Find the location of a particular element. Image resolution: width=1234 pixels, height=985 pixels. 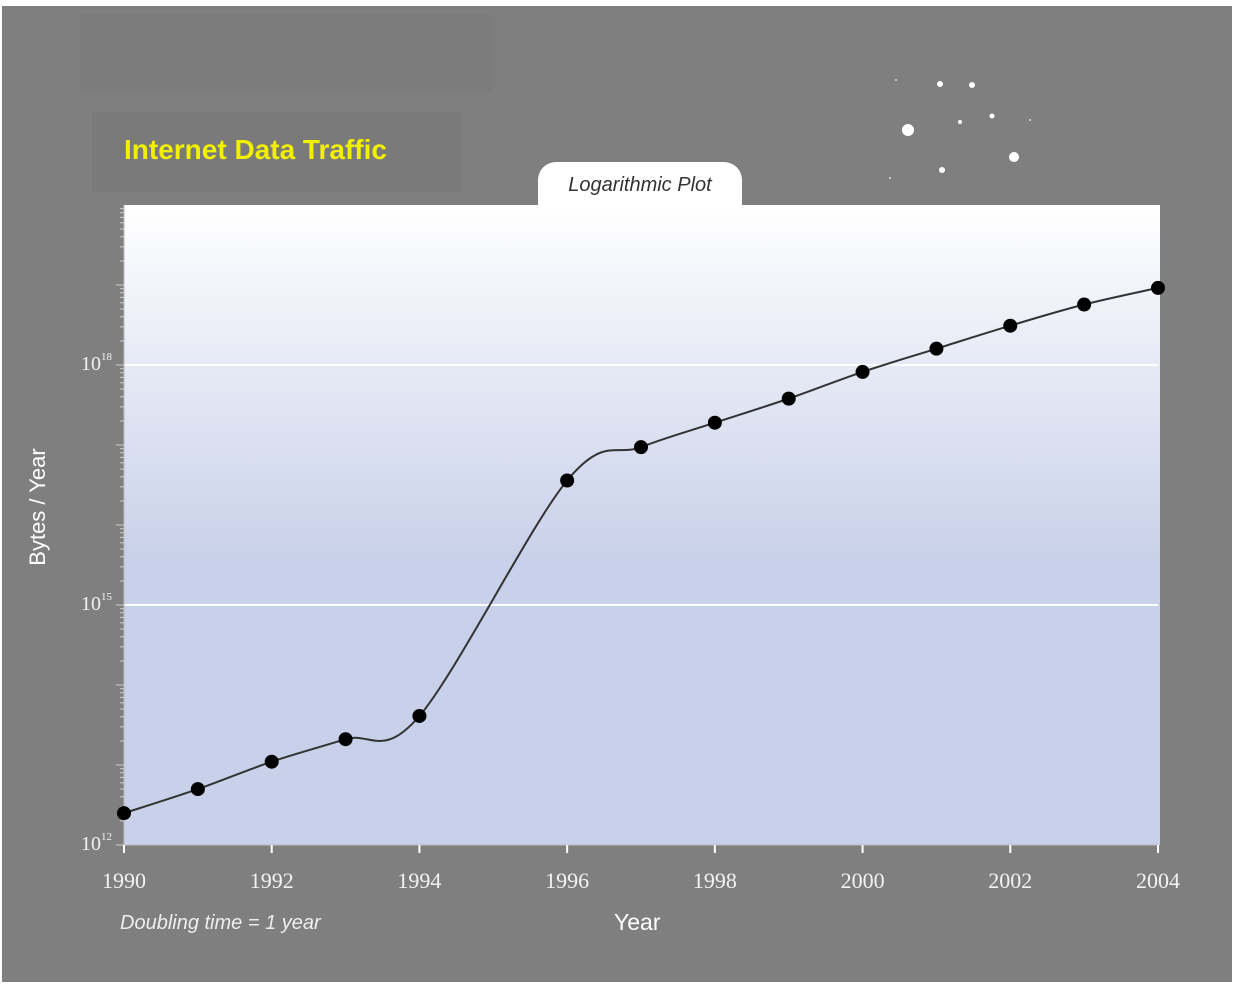

y-axis: 1012 1015 1018 is located at coordinates (103, 530).